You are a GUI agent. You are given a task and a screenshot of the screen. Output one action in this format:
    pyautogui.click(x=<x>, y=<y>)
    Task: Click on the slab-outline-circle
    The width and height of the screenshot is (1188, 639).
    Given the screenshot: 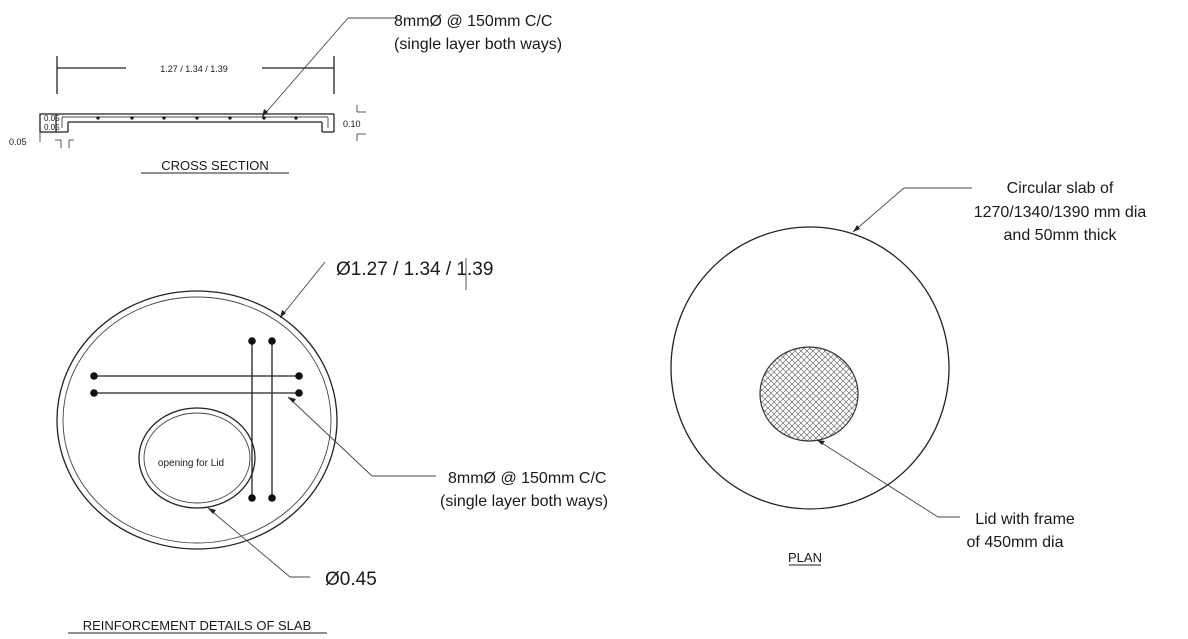 What is the action you would take?
    pyautogui.click(x=197, y=420)
    